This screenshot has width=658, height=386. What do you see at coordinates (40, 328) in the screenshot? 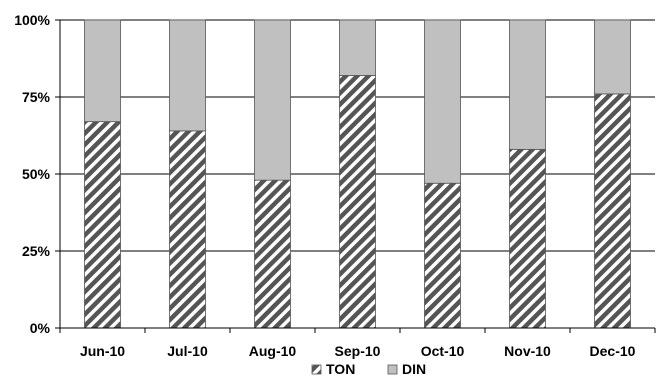
I see `y-tick-label: 0%` at bounding box center [40, 328].